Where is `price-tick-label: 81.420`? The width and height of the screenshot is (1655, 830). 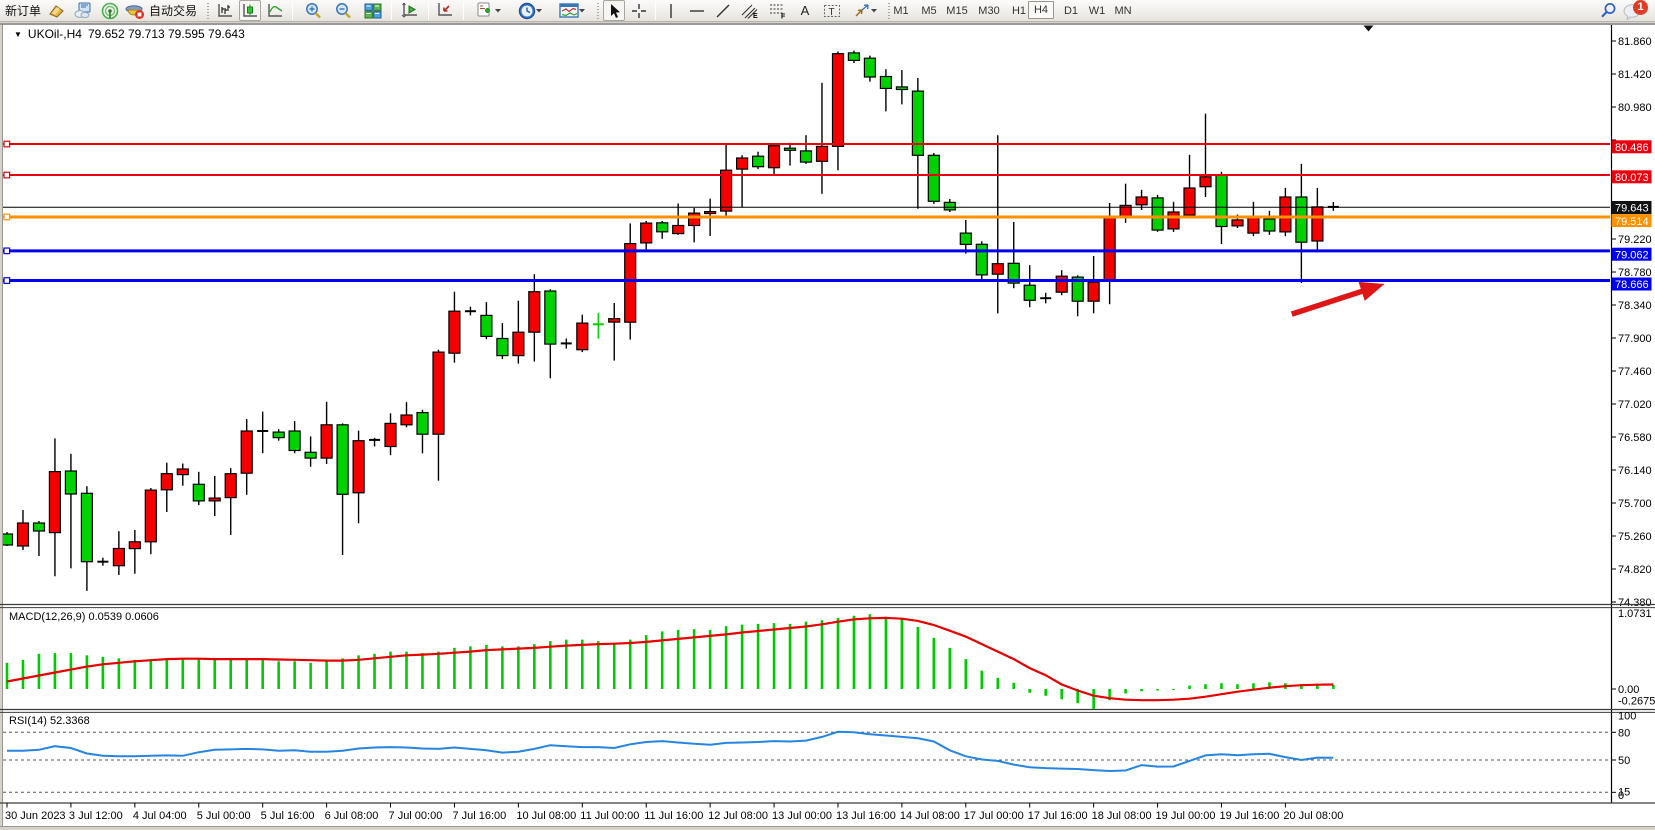
price-tick-label: 81.420 is located at coordinates (1635, 75).